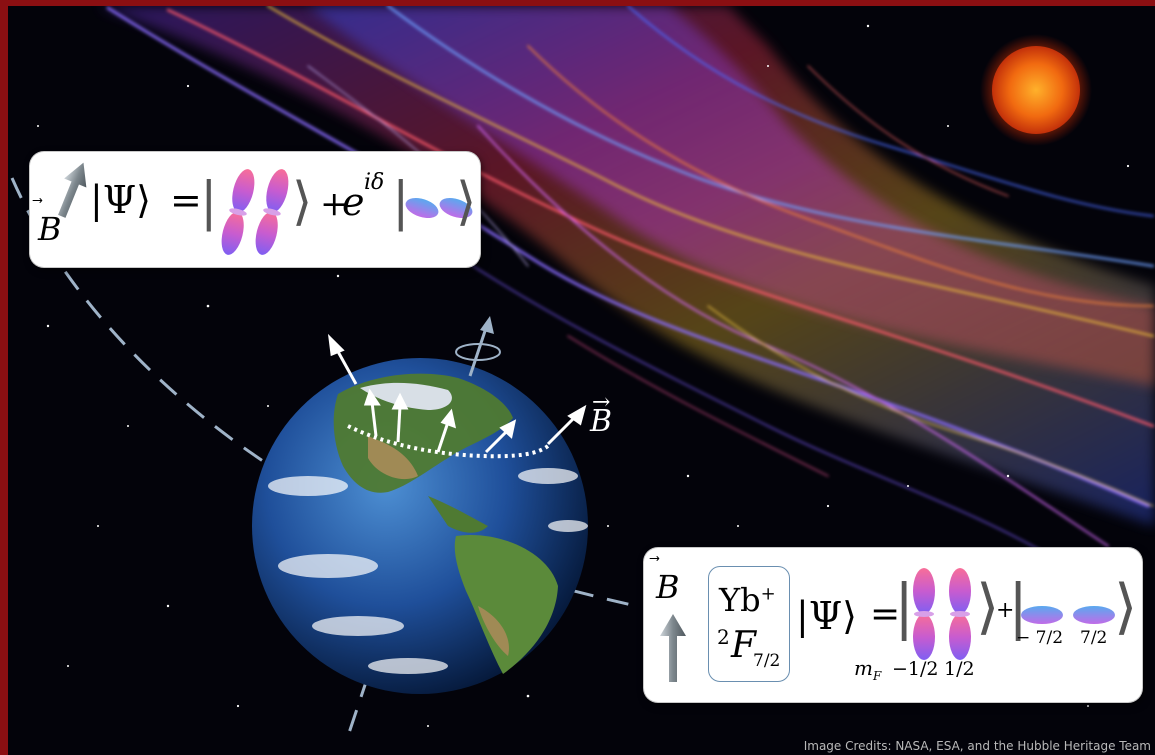 The width and height of the screenshot is (1155, 755). I want to click on top-exp-base: e, so click(353, 202).